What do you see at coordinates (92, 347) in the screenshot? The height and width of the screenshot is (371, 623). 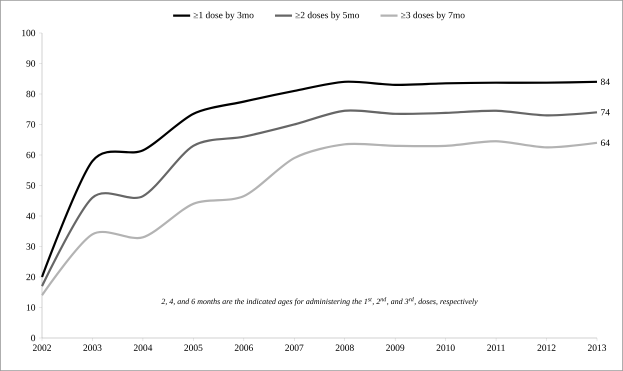 I see `x-tick-label: 2003` at bounding box center [92, 347].